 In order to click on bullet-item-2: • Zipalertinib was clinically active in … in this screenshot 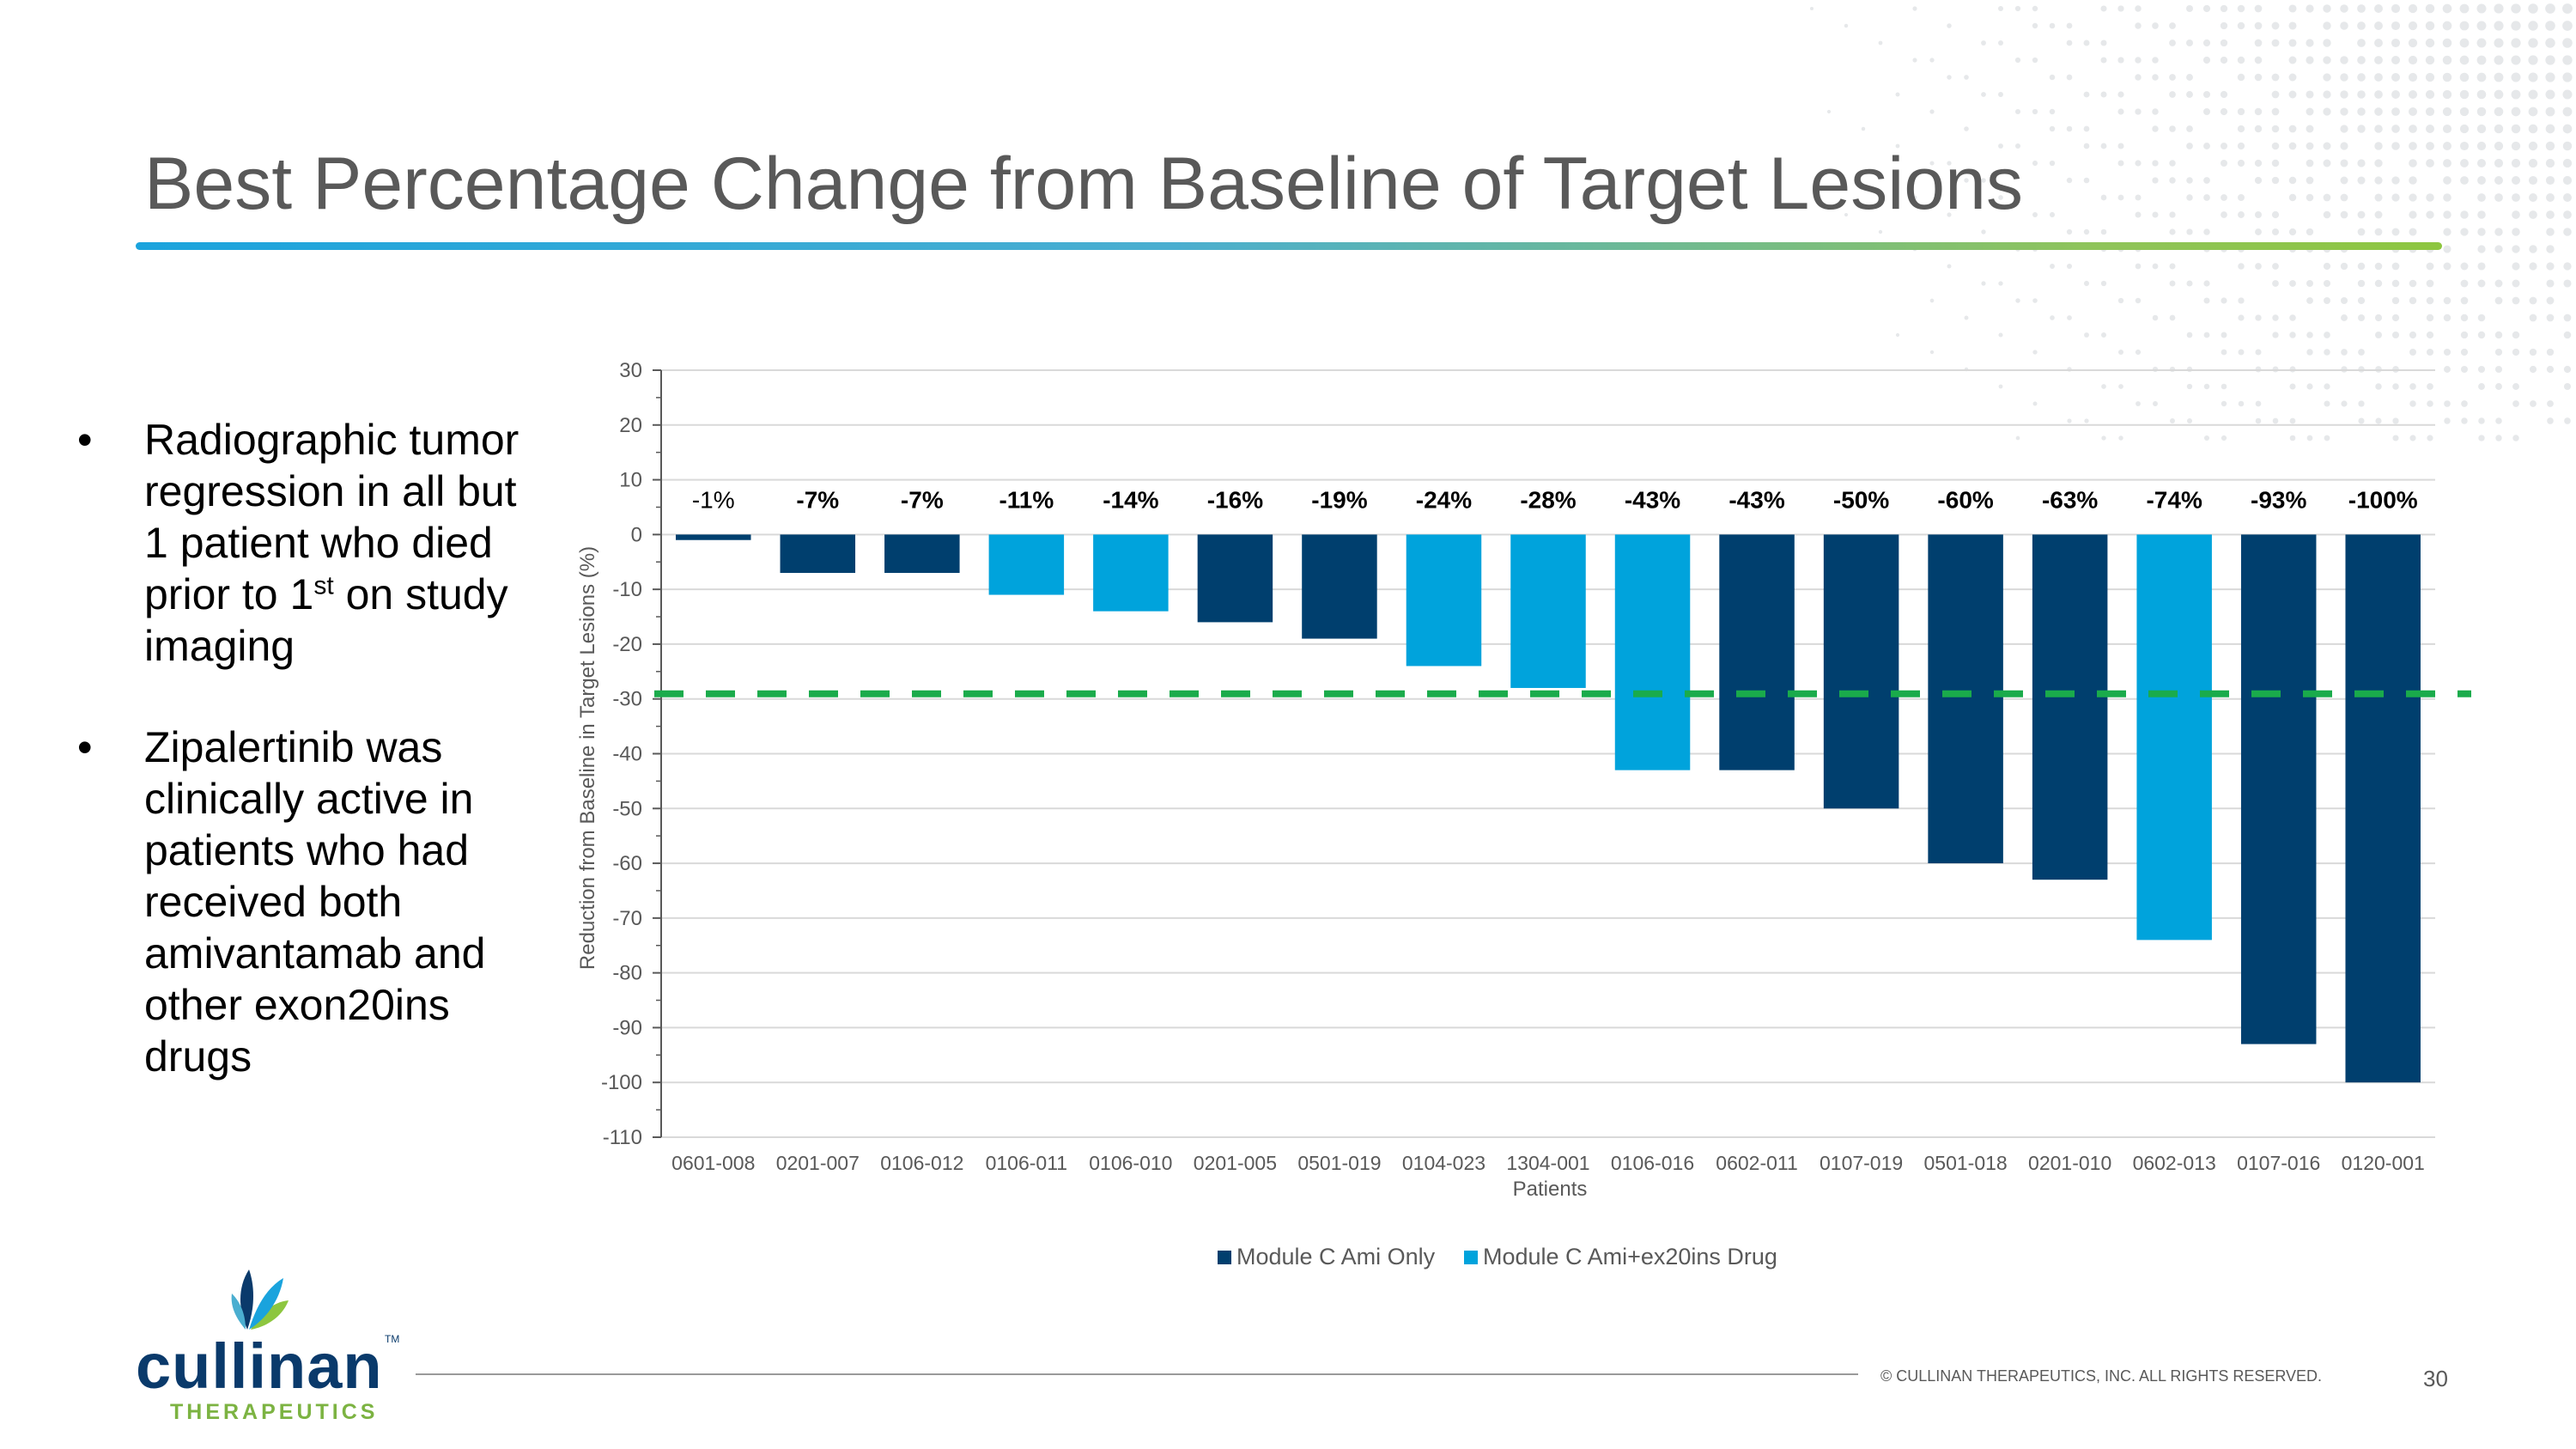, I will do `click(309, 901)`.